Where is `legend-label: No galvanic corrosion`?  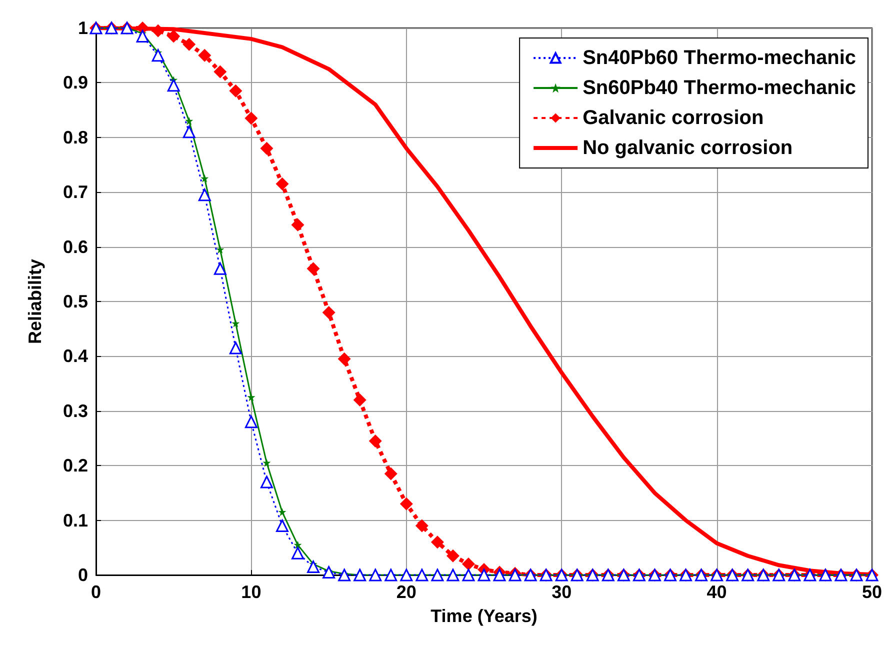 legend-label: No galvanic corrosion is located at coordinates (687, 148).